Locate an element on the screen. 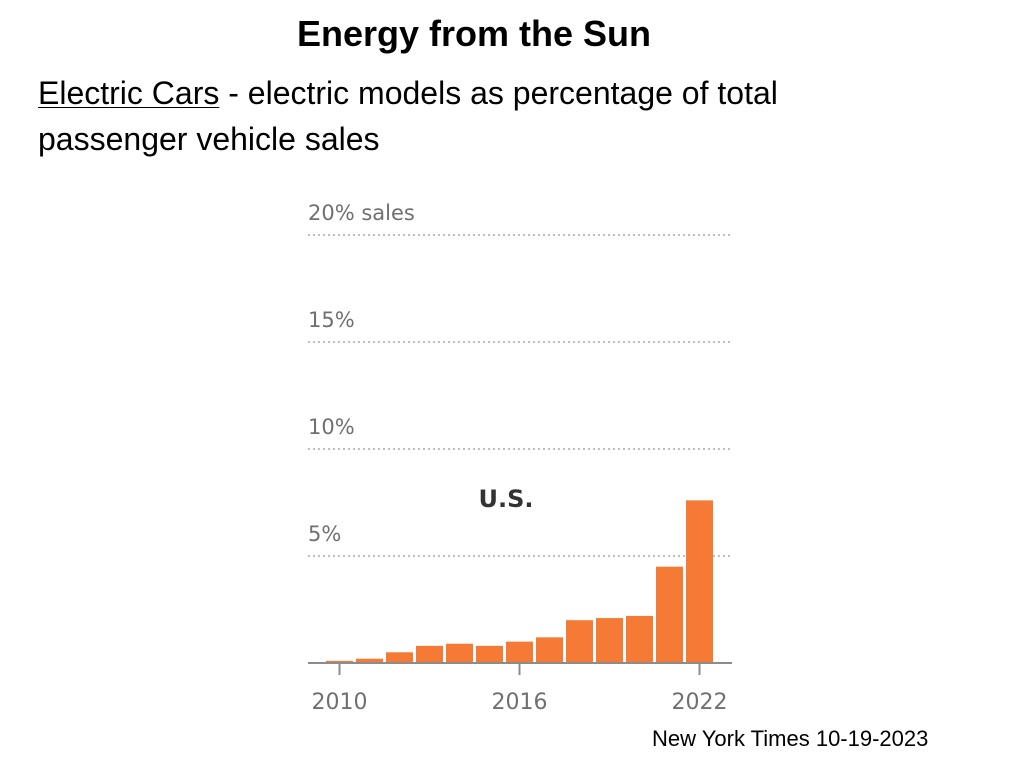 The width and height of the screenshot is (1024, 768). x-tick-label: 2016 is located at coordinates (520, 702).